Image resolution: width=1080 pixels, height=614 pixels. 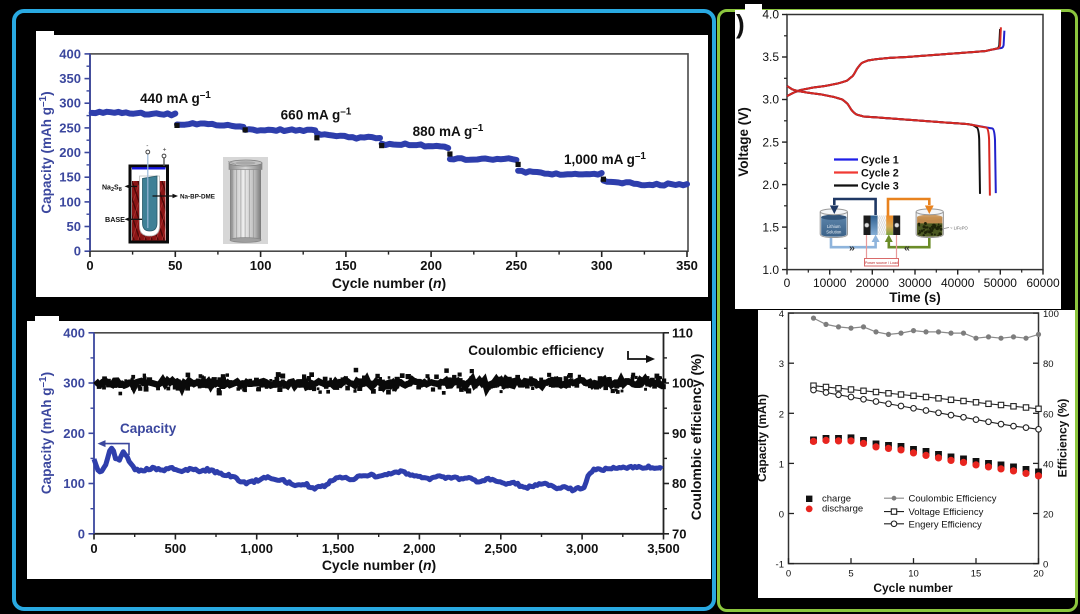 What do you see at coordinates (1043, 283) in the screenshot?
I see `svg-text: 60000` at bounding box center [1043, 283].